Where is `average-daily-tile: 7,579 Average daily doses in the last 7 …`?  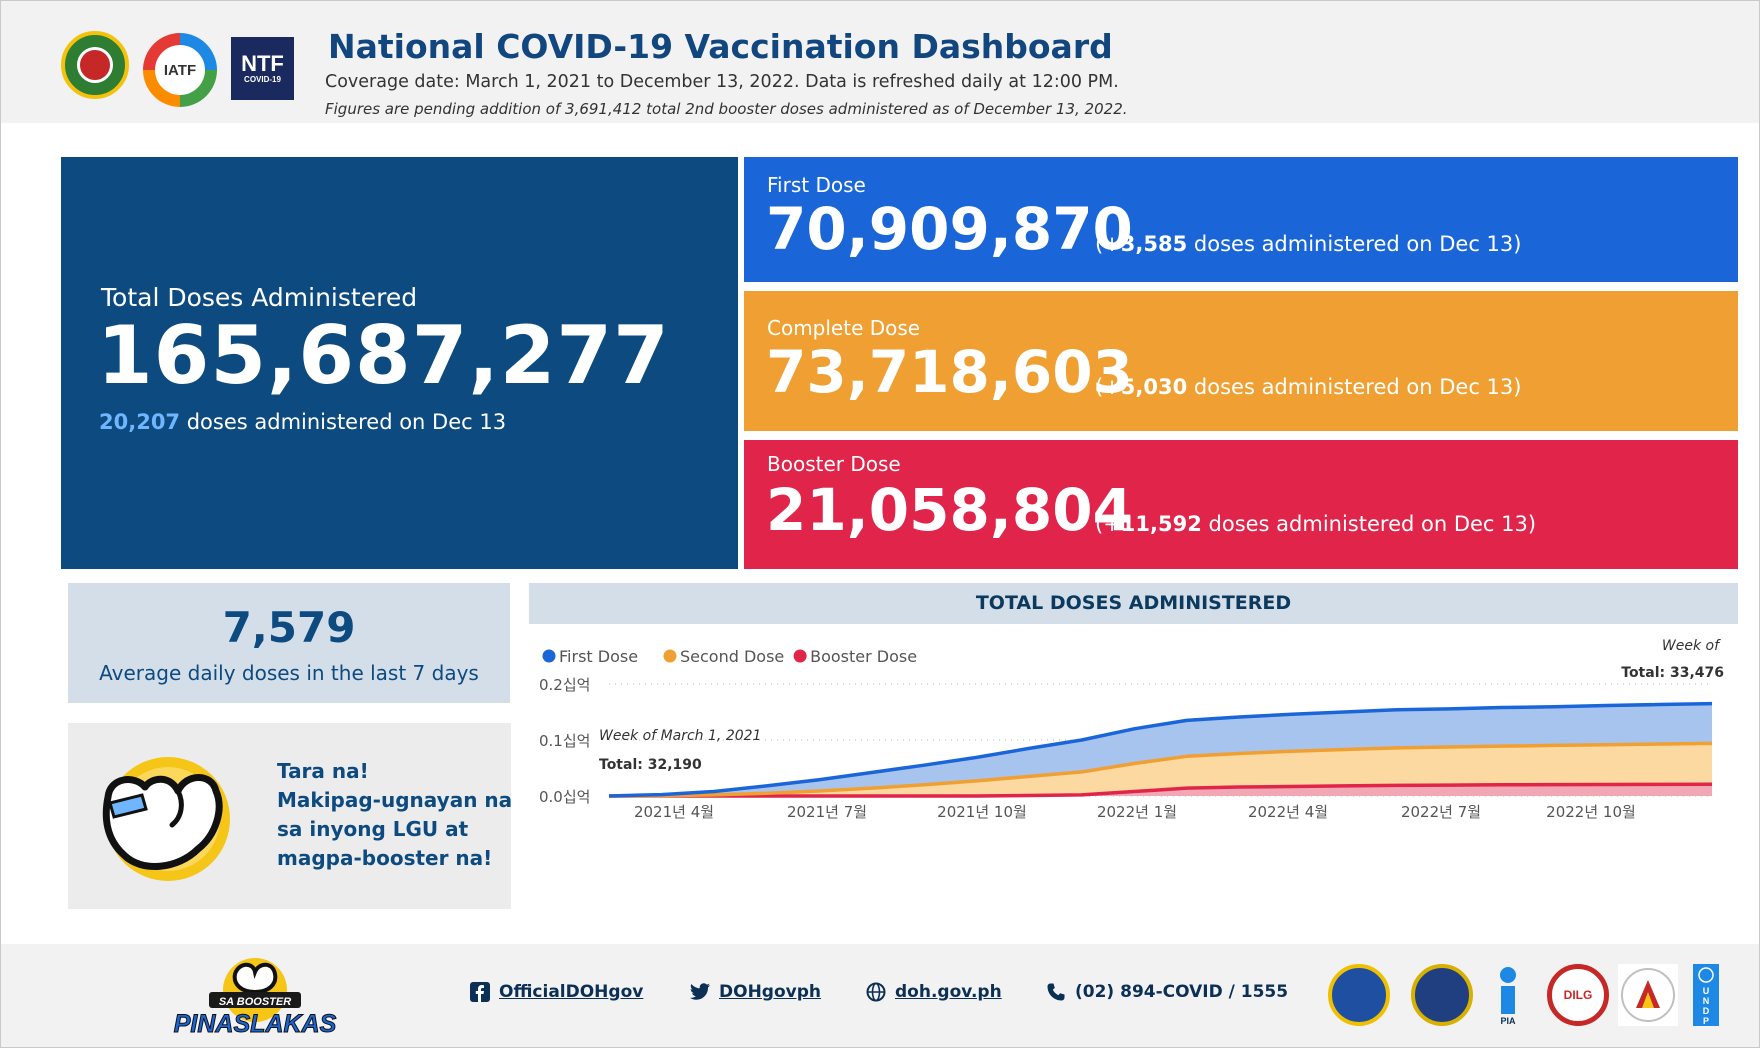
average-daily-tile: 7,579 Average daily doses in the last 7 … is located at coordinates (289, 643).